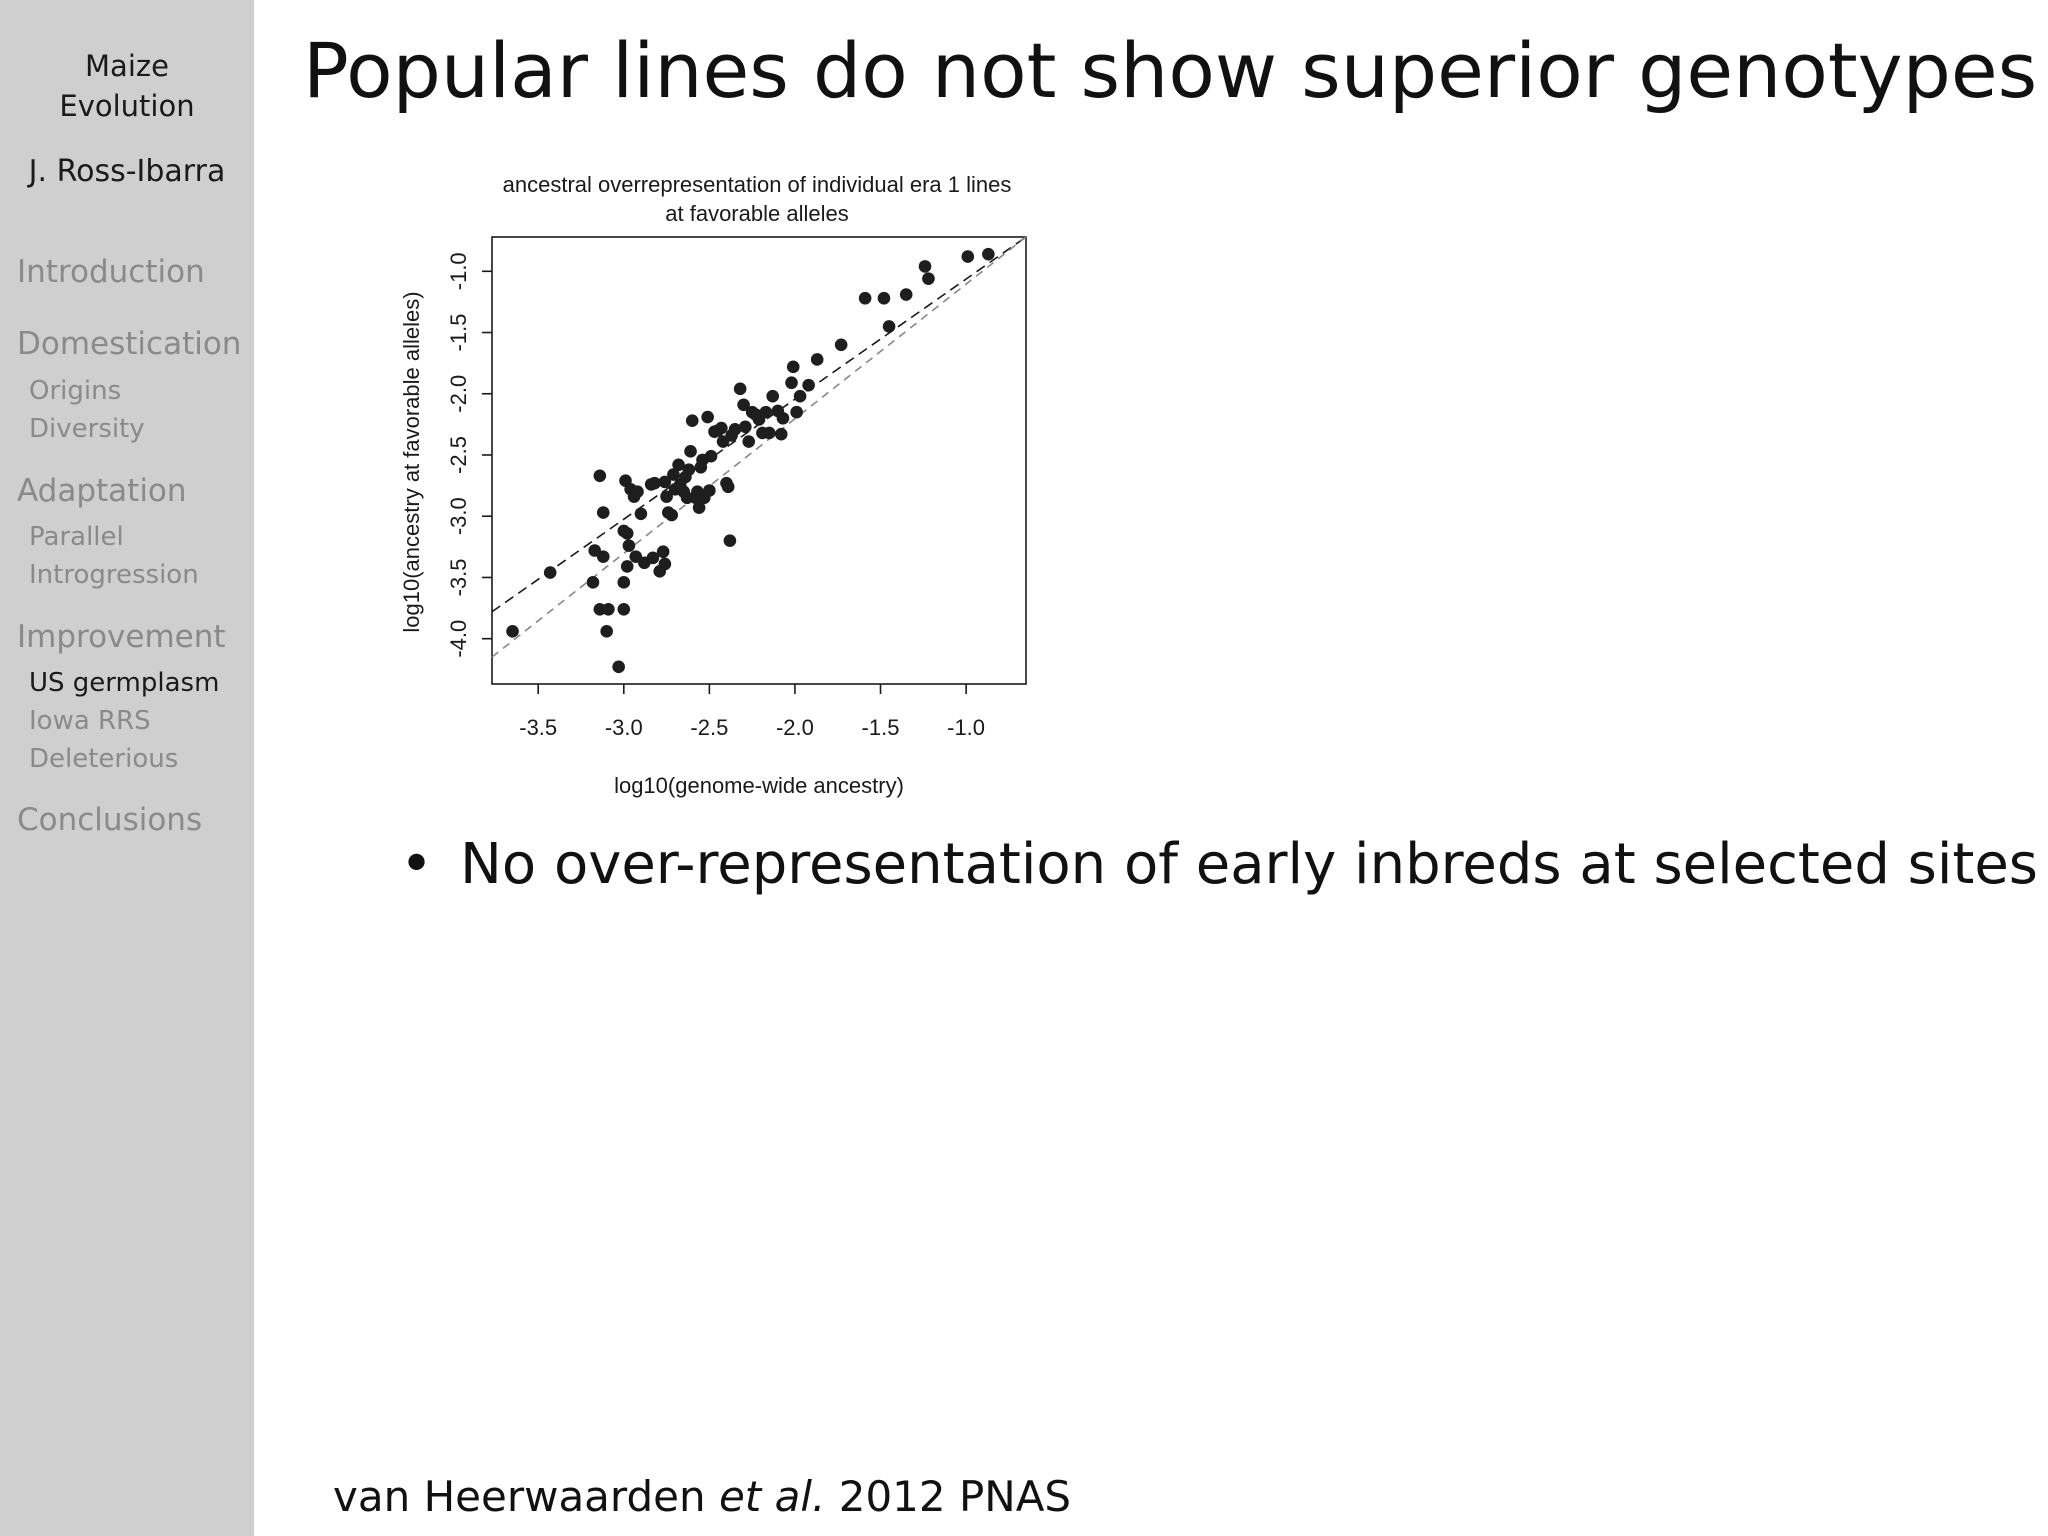  Describe the element at coordinates (458, 516) in the screenshot. I see `y-tick-label: -3.0` at that location.